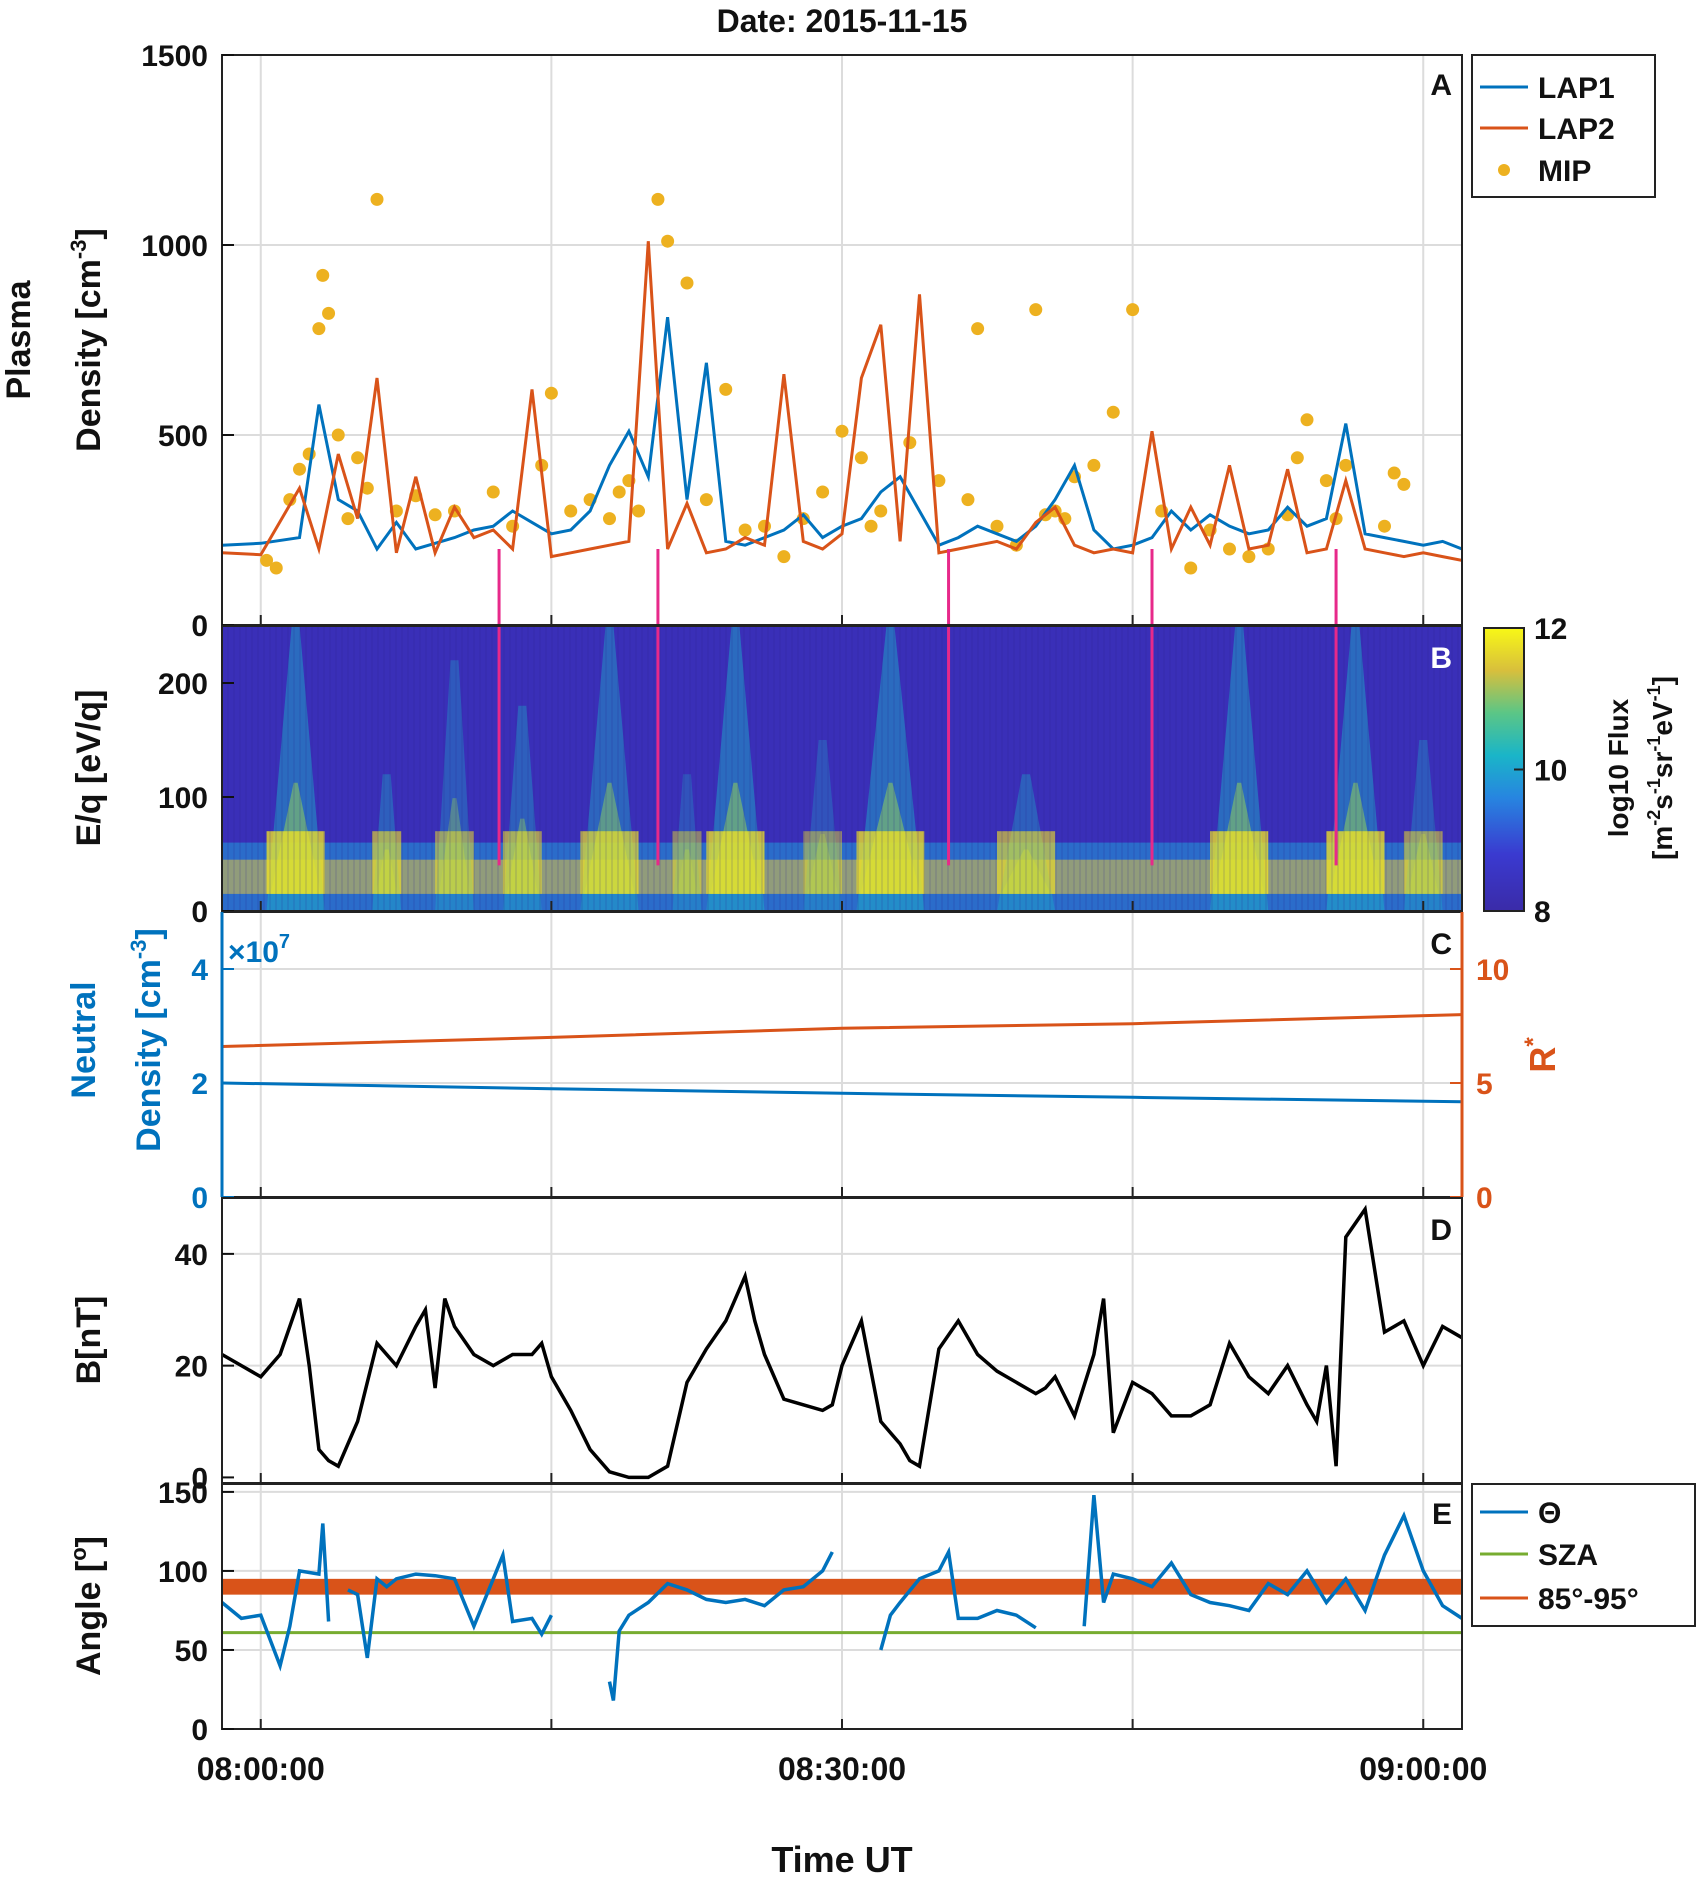 This screenshot has height=1880, width=1697. What do you see at coordinates (1576, 88) in the screenshot?
I see `legend-lap1-label: LAP1` at bounding box center [1576, 88].